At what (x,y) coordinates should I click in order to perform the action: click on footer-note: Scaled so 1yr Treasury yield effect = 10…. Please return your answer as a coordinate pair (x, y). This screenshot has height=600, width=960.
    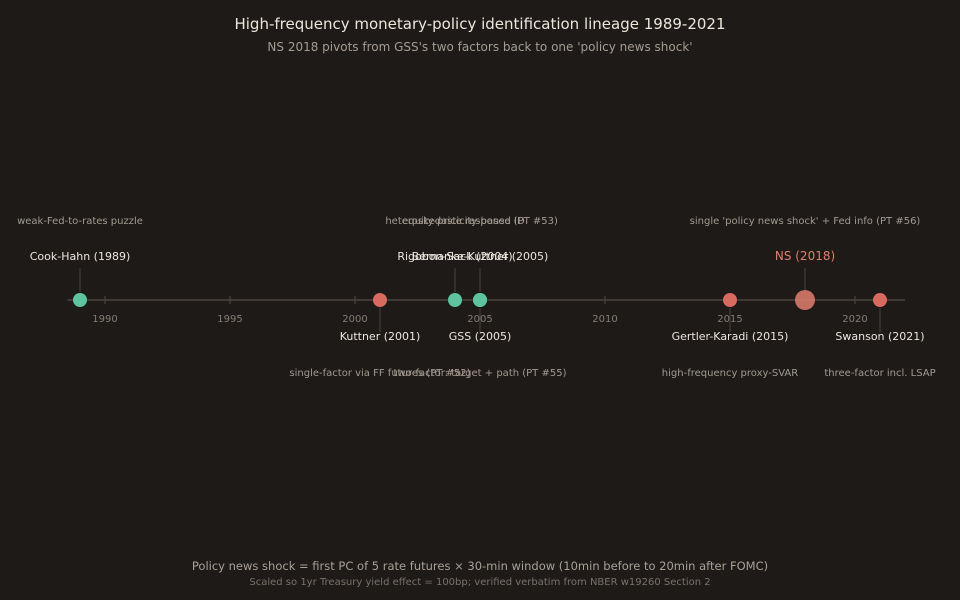
    Looking at the image, I should click on (480, 582).